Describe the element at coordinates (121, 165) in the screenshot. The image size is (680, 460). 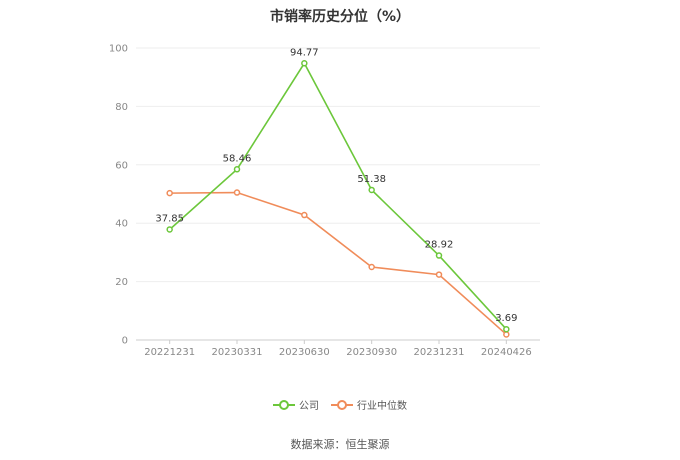
I see `y-tick-label: 60` at that location.